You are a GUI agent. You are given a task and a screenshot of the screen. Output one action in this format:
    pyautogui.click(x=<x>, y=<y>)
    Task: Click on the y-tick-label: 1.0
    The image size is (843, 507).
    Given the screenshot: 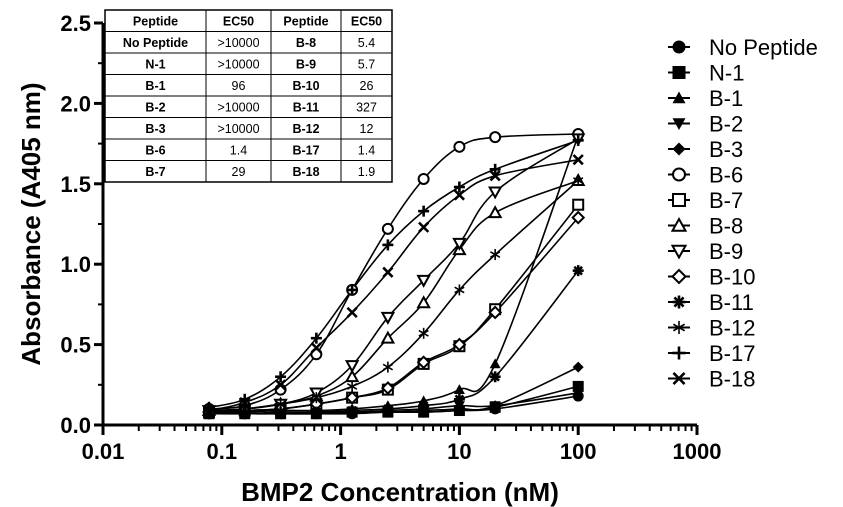 What is the action you would take?
    pyautogui.click(x=75, y=264)
    